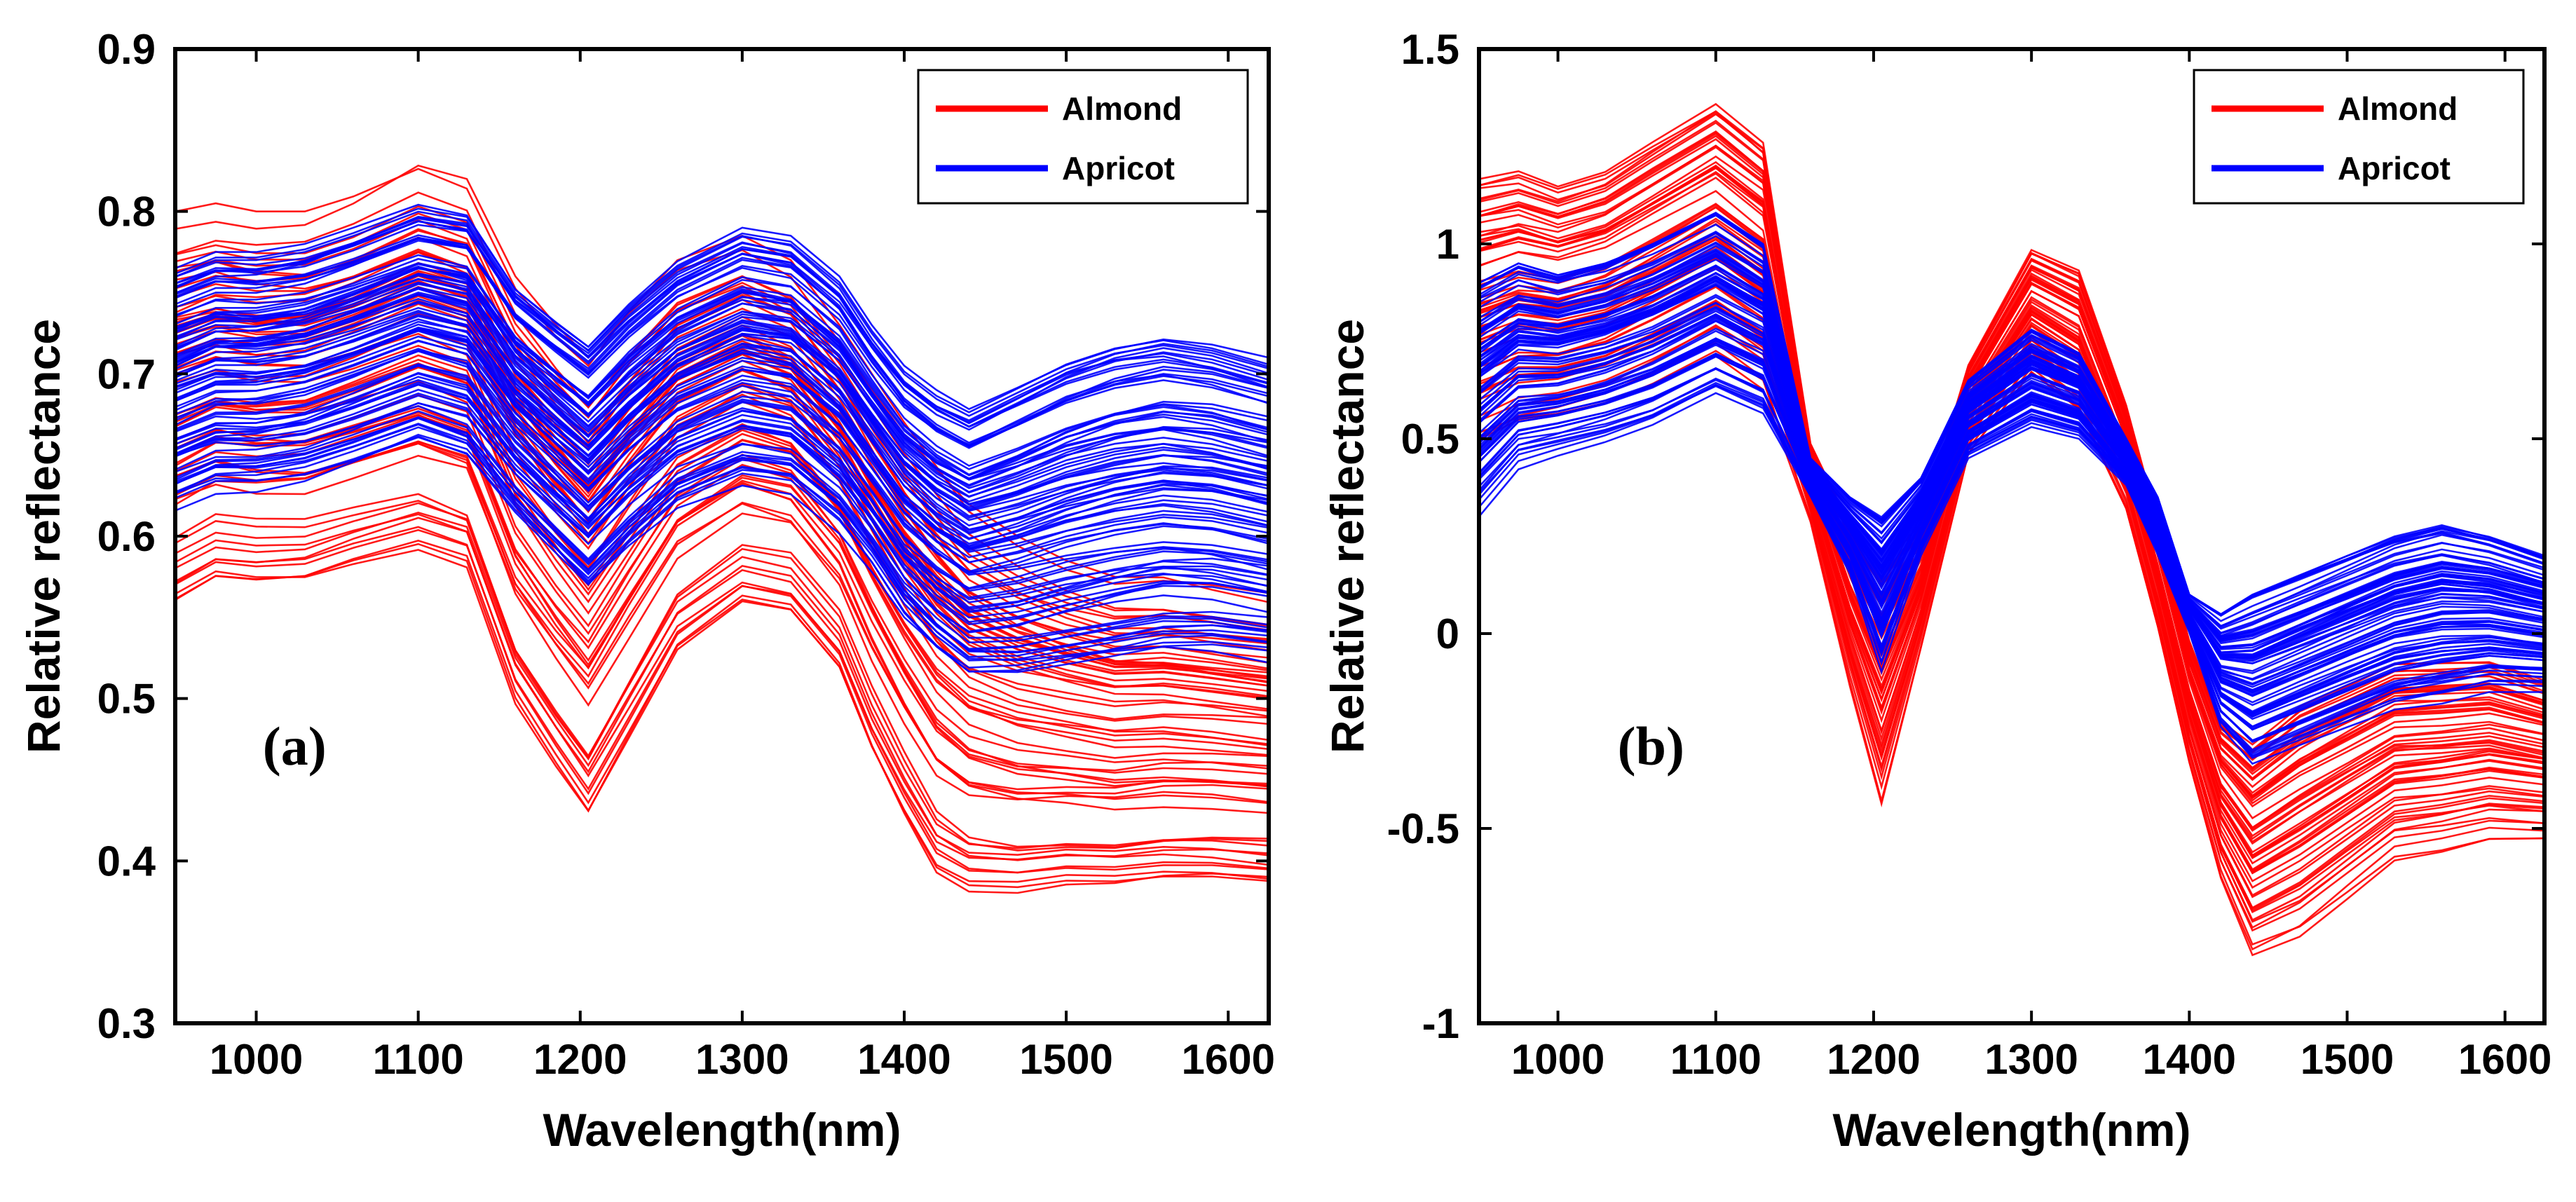  I want to click on legend-label-apricot: Apricot, so click(2394, 168).